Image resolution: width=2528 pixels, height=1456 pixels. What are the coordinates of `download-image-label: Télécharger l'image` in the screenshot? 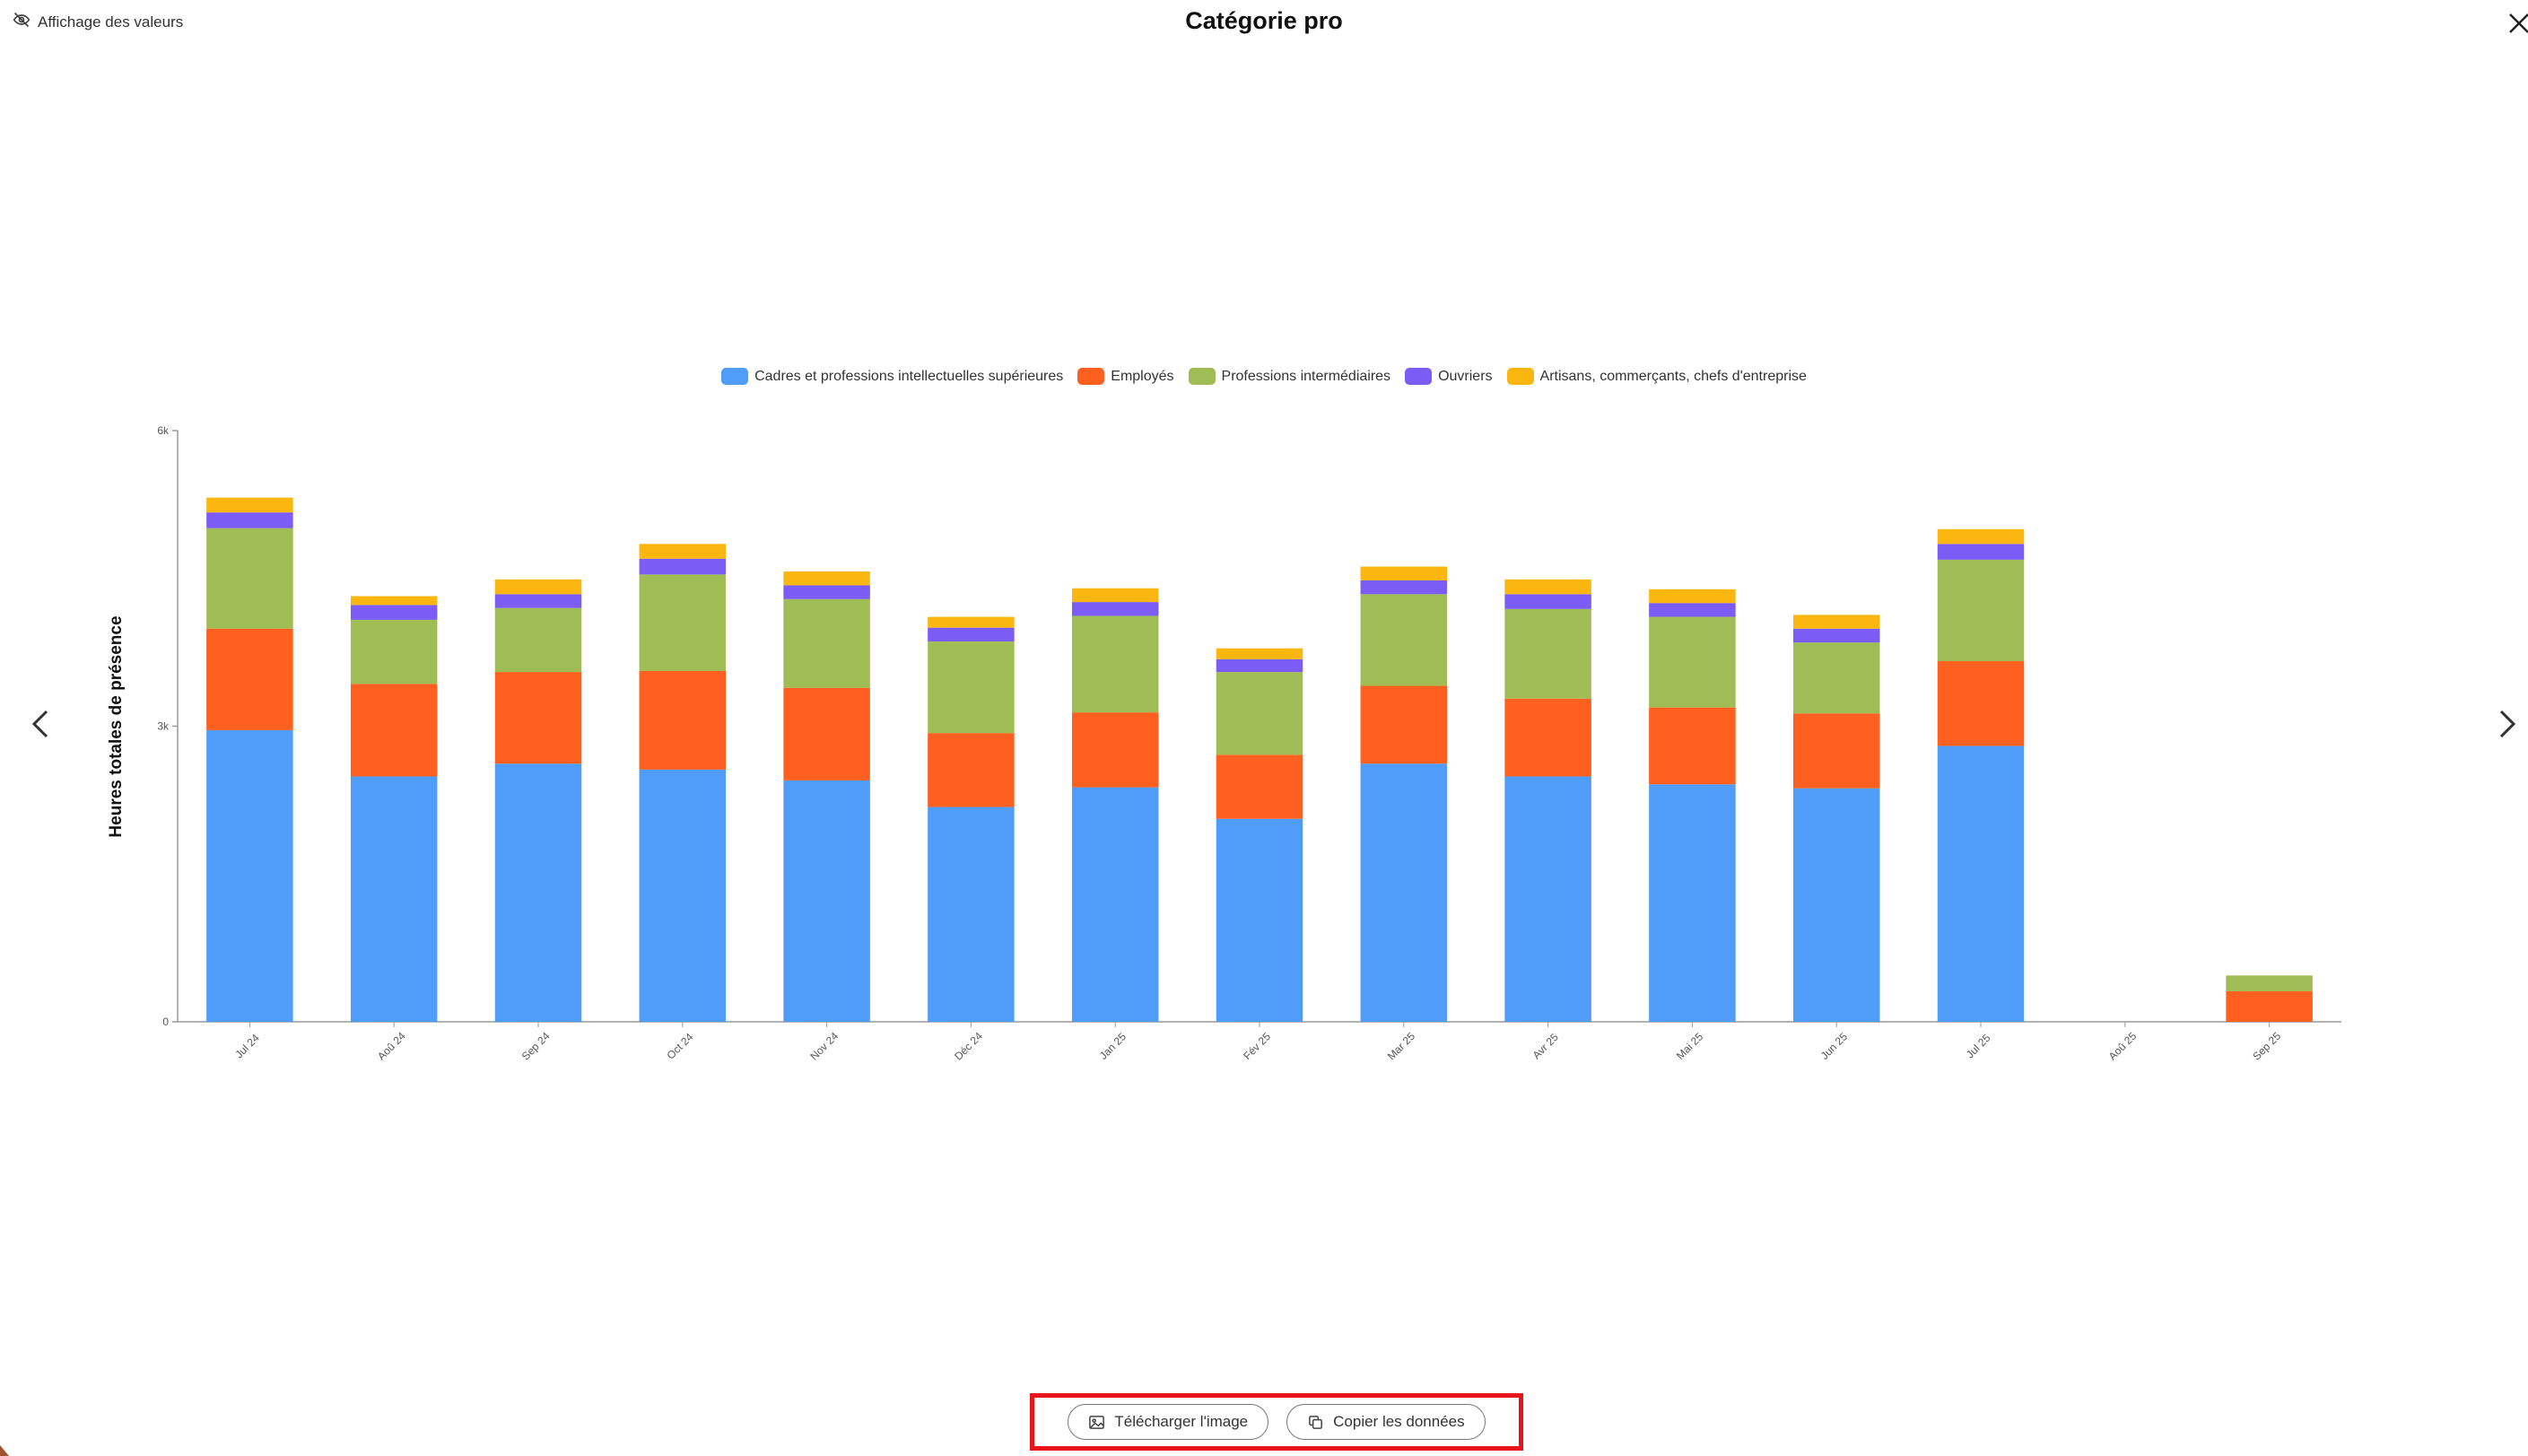 It's located at (1181, 1421).